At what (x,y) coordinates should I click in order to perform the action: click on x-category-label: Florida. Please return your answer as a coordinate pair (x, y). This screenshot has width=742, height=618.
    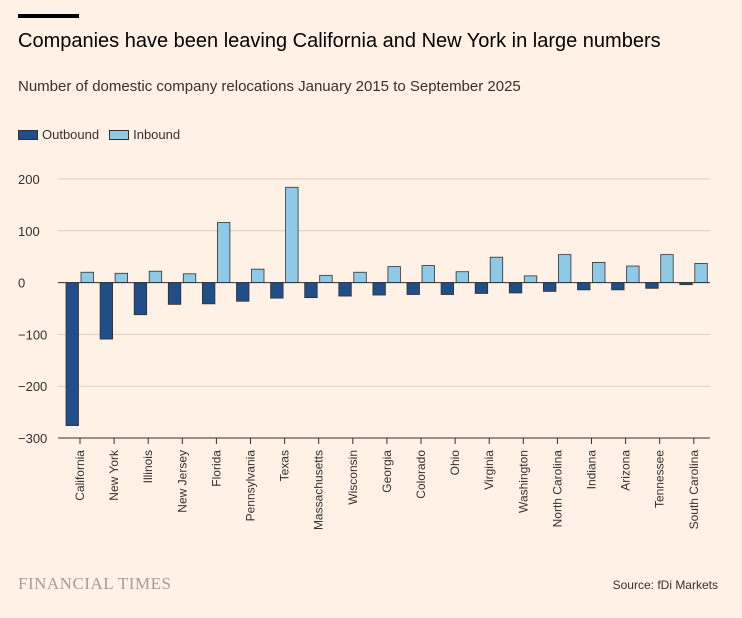
    Looking at the image, I should click on (216, 468).